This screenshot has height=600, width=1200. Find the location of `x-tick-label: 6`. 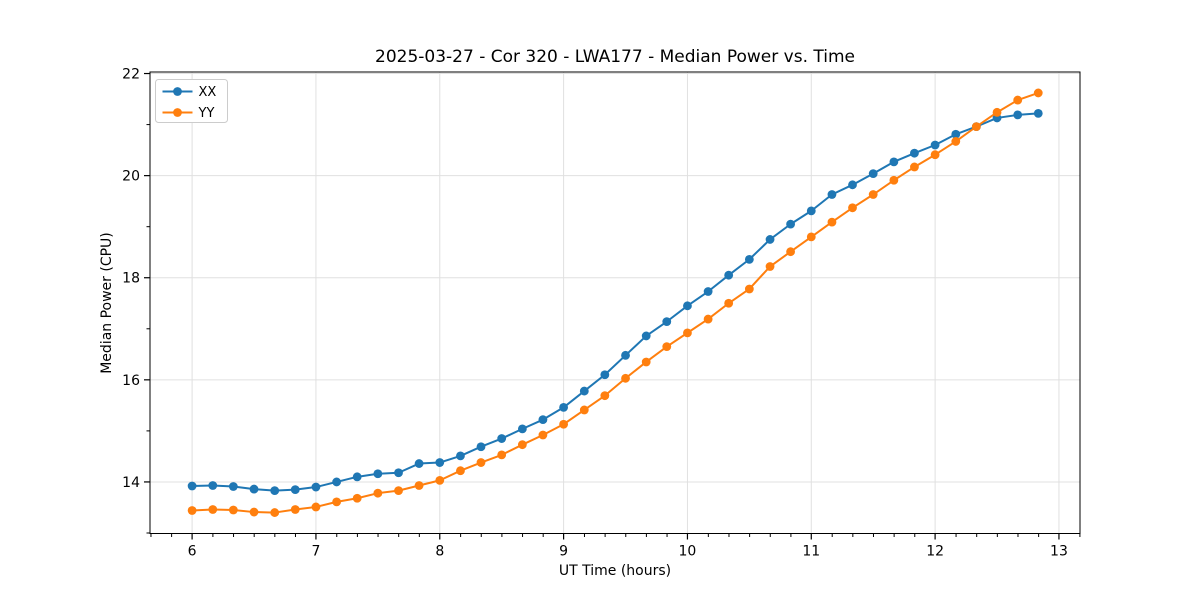

x-tick-label: 6 is located at coordinates (192, 552).